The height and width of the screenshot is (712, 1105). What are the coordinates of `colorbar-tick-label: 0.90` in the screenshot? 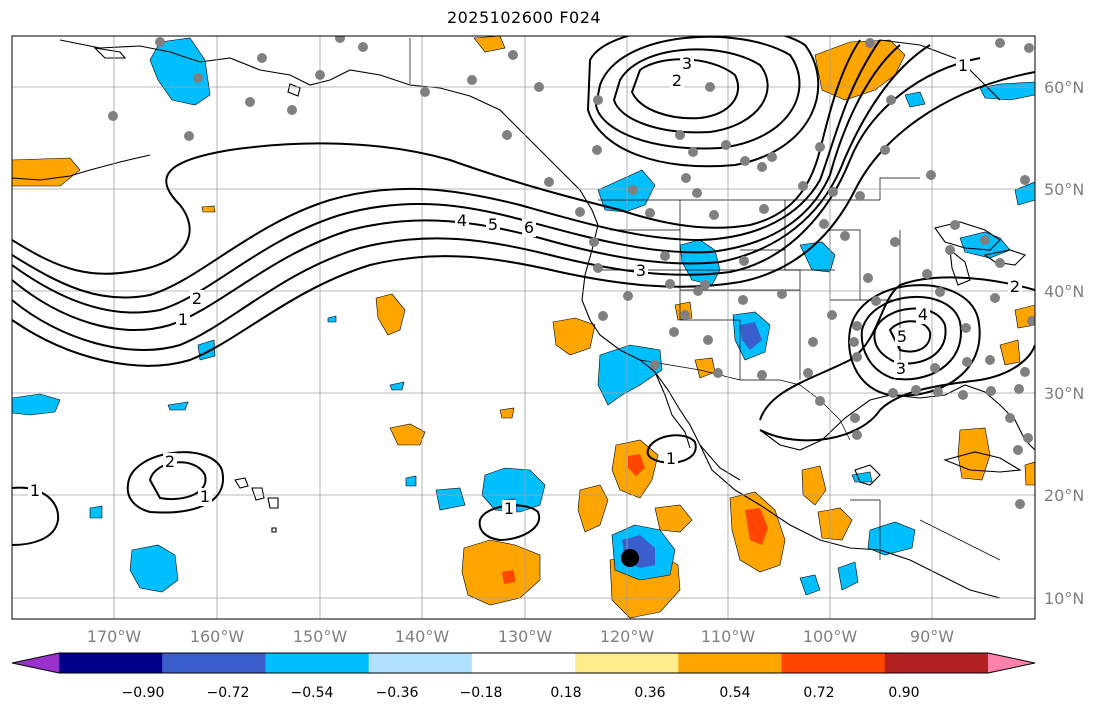 It's located at (903, 693).